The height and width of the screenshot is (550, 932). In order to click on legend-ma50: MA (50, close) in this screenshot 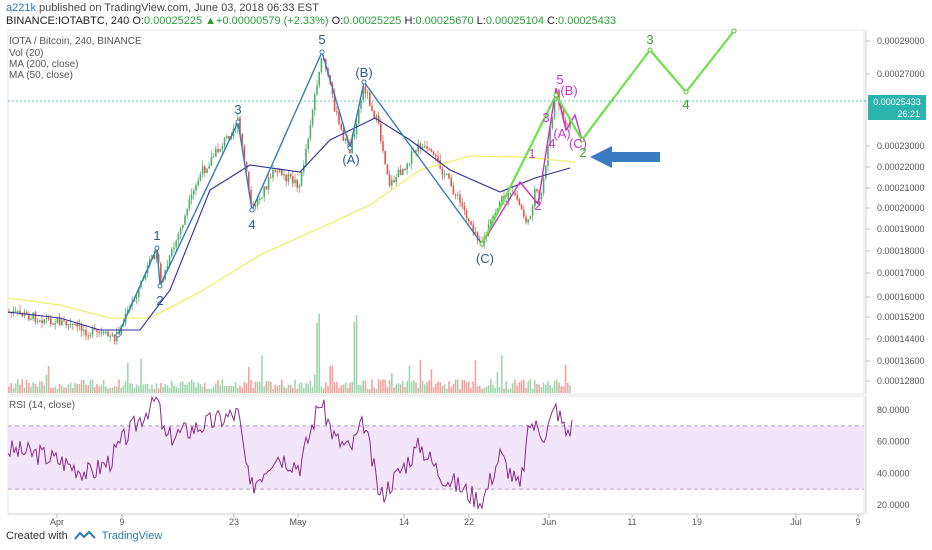, I will do `click(41, 75)`.